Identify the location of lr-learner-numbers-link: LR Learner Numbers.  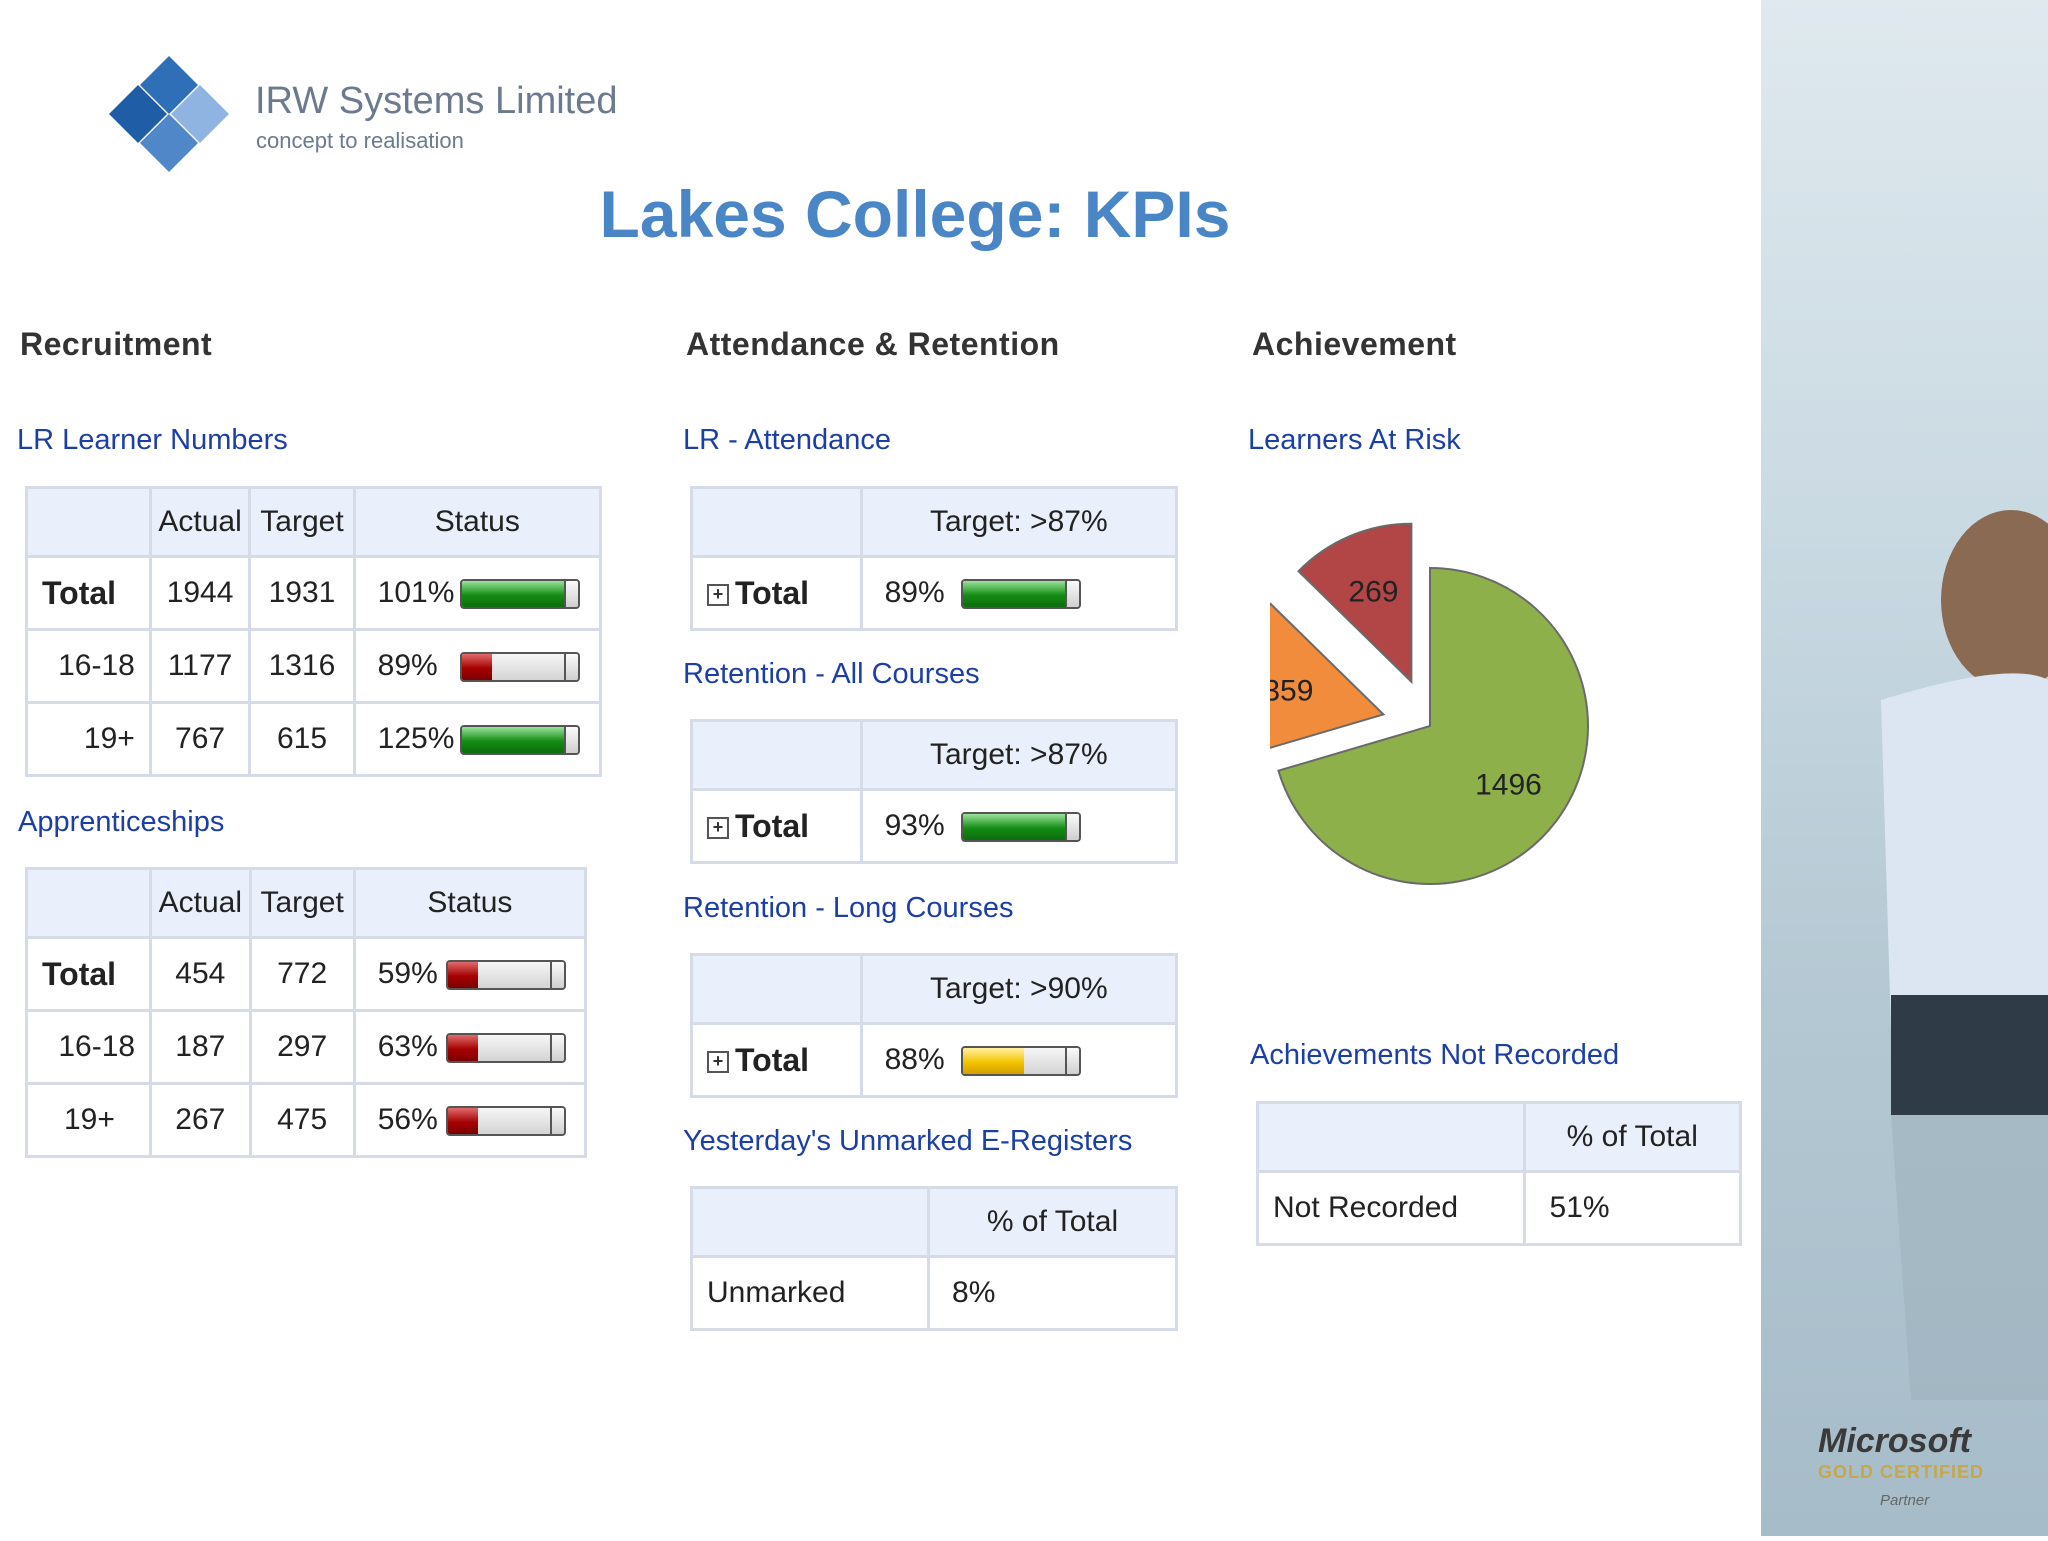
(152, 440).